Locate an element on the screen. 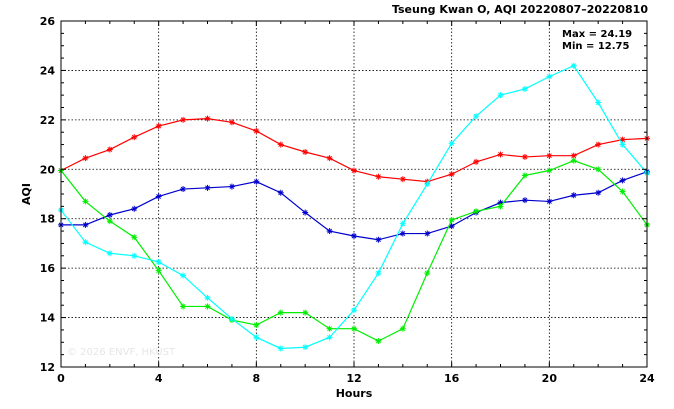 This screenshot has width=674, height=409. y-tick-label: 20 is located at coordinates (48, 169).